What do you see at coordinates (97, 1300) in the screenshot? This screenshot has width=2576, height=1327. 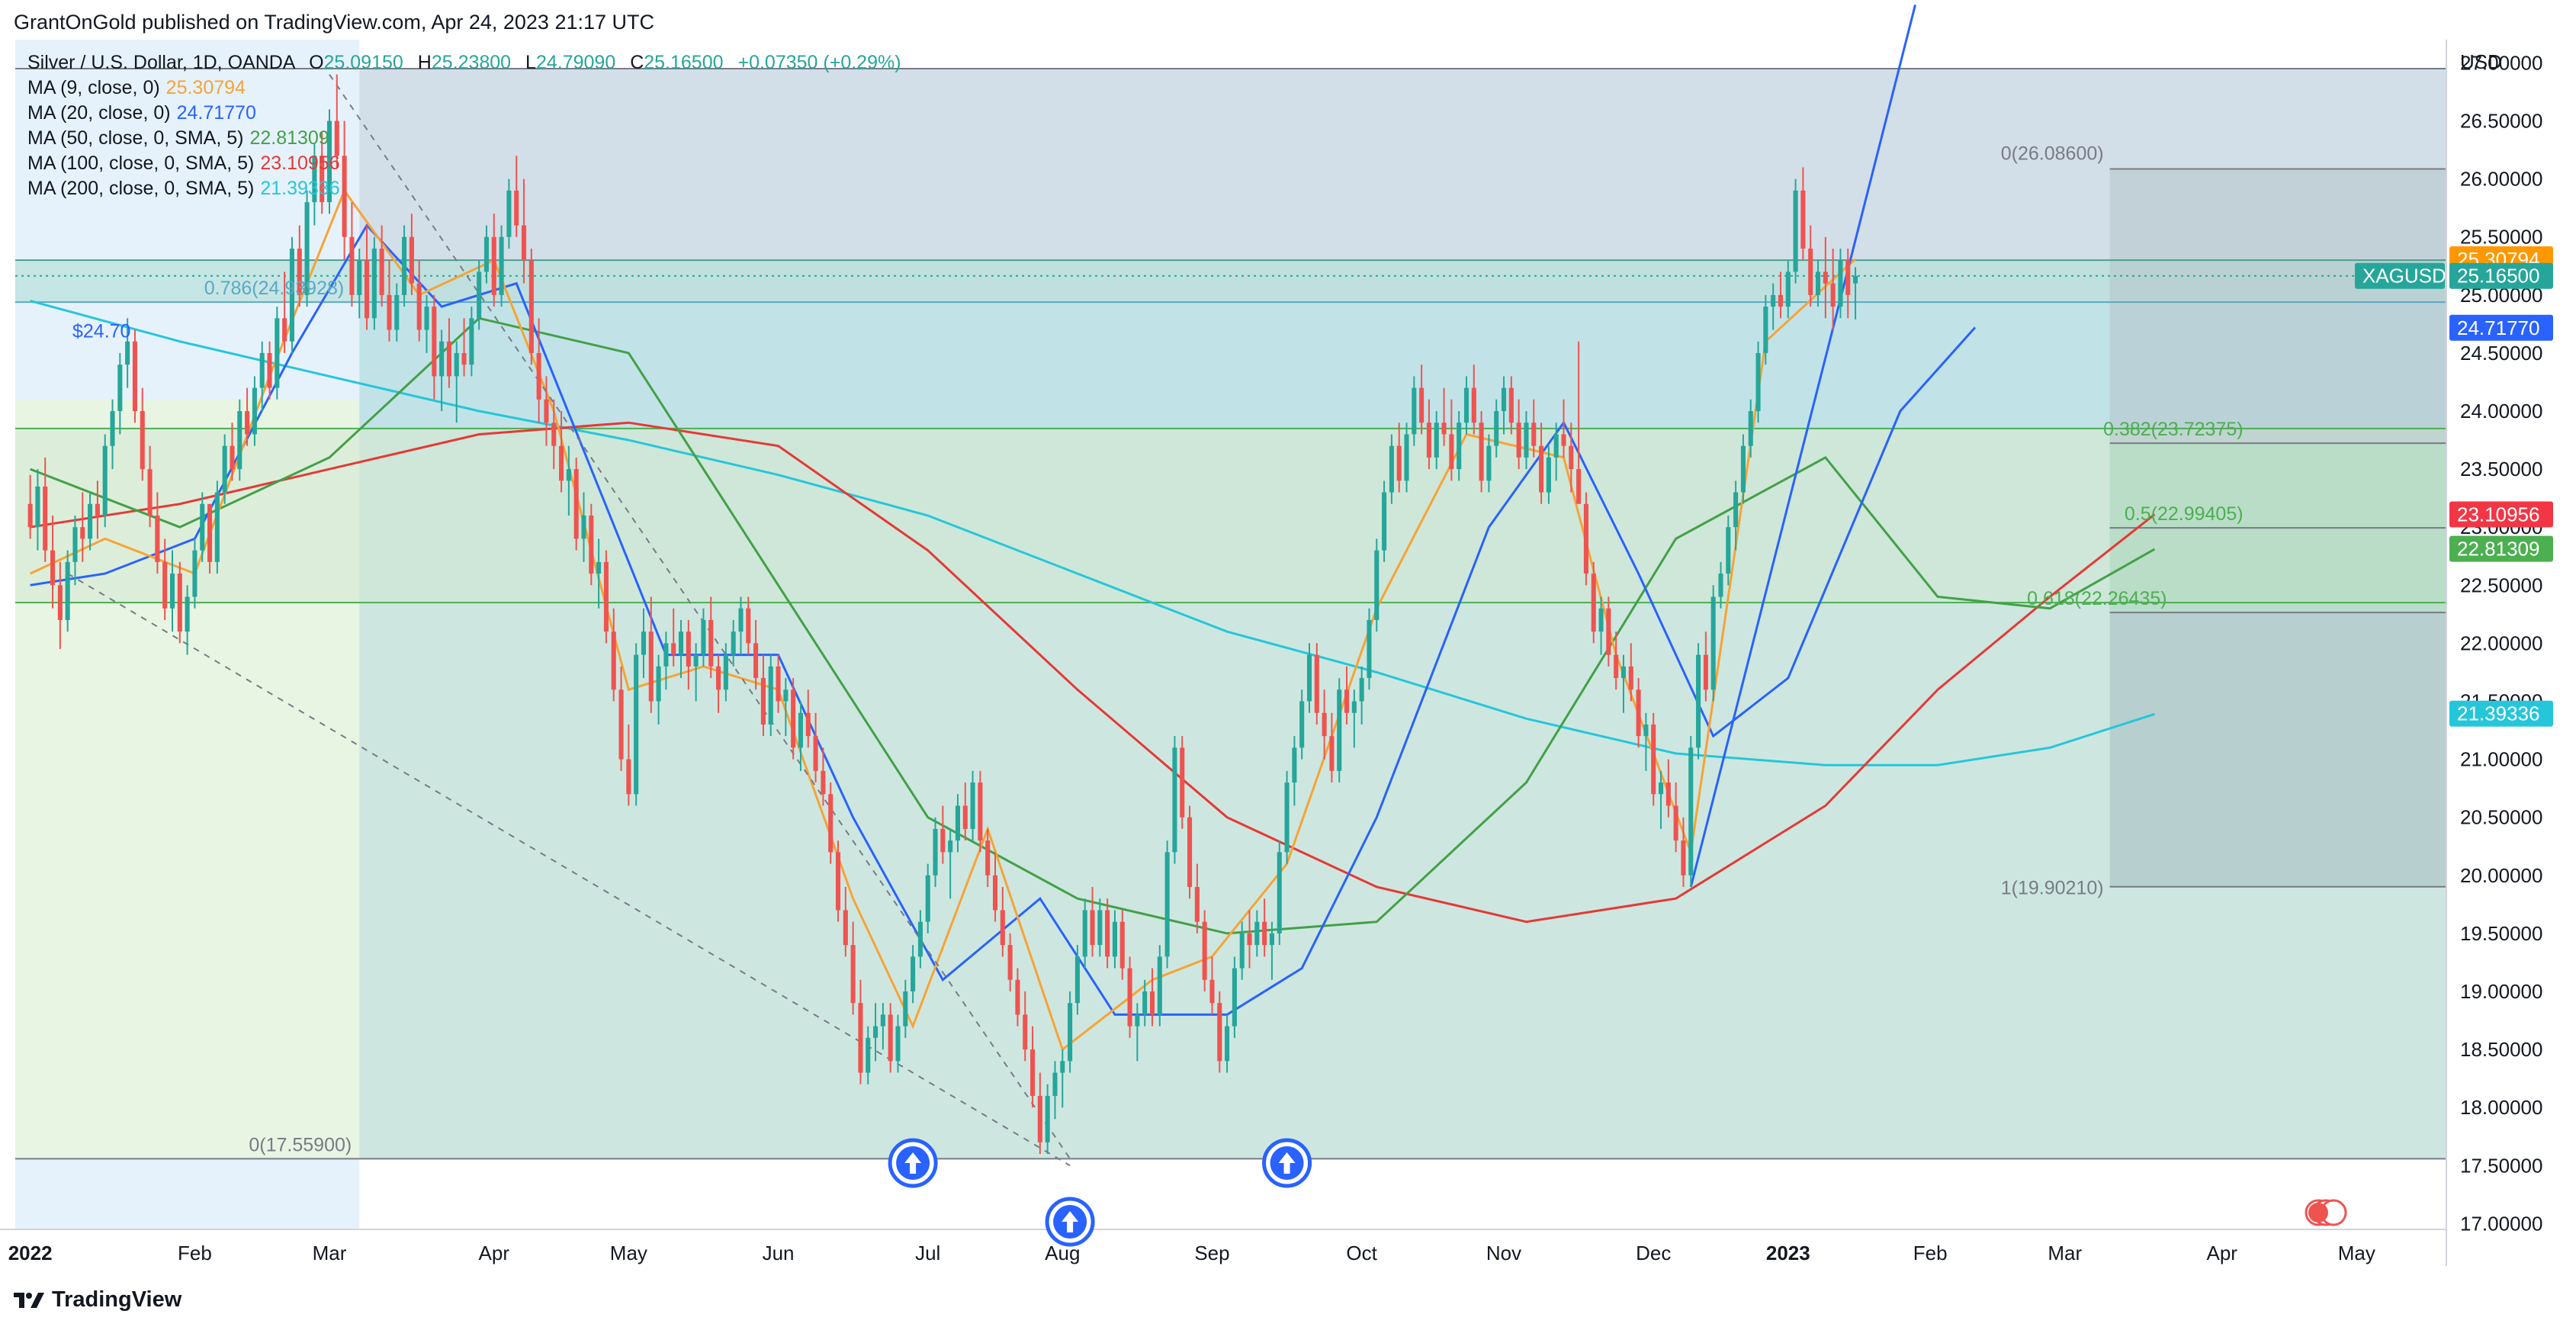 I see `tradingview-logo: TradingView` at bounding box center [97, 1300].